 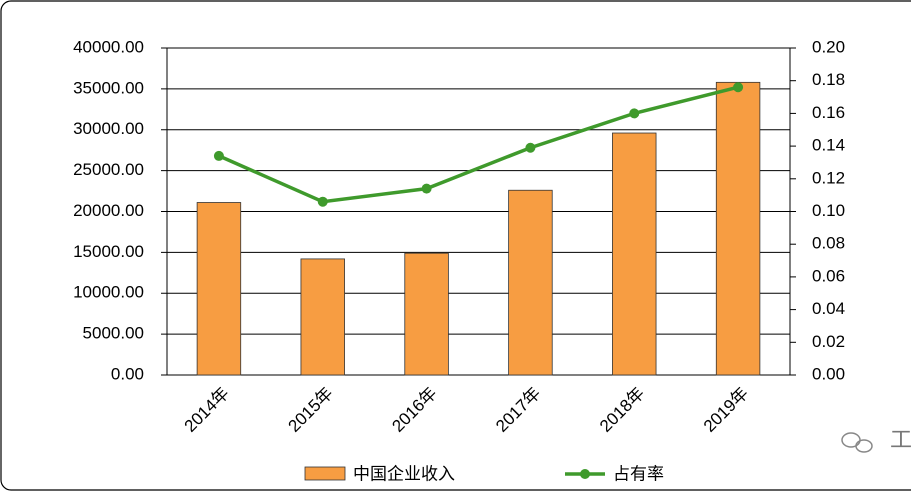 What do you see at coordinates (828, 79) in the screenshot?
I see `y2-tick-label: 0.18` at bounding box center [828, 79].